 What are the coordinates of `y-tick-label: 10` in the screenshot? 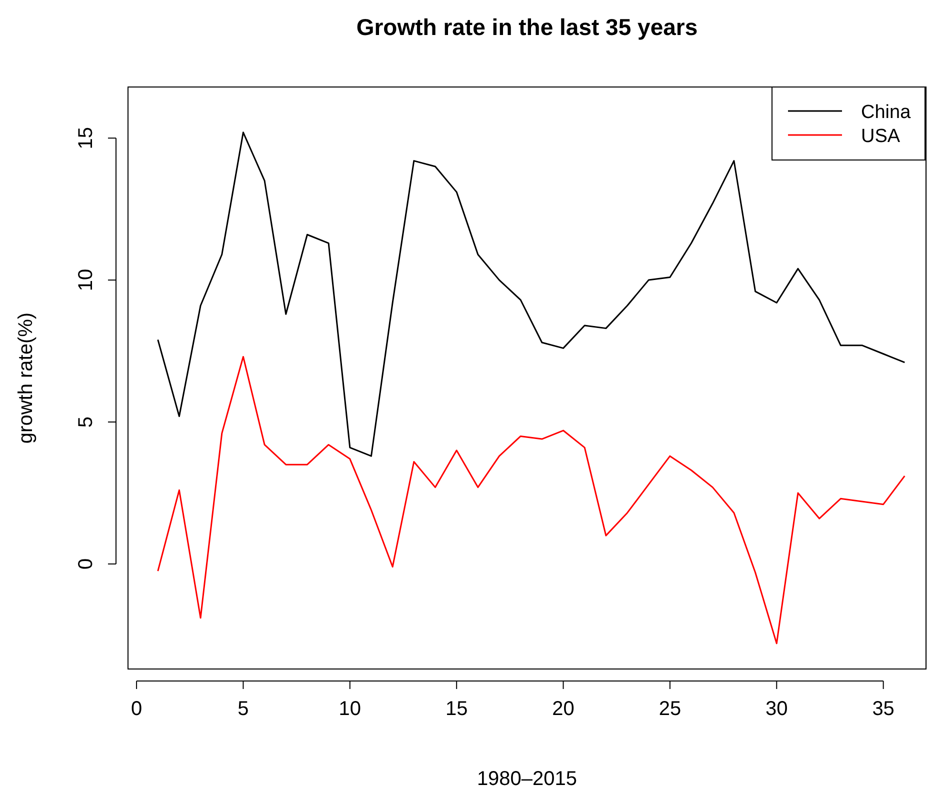 It's located at (86, 280).